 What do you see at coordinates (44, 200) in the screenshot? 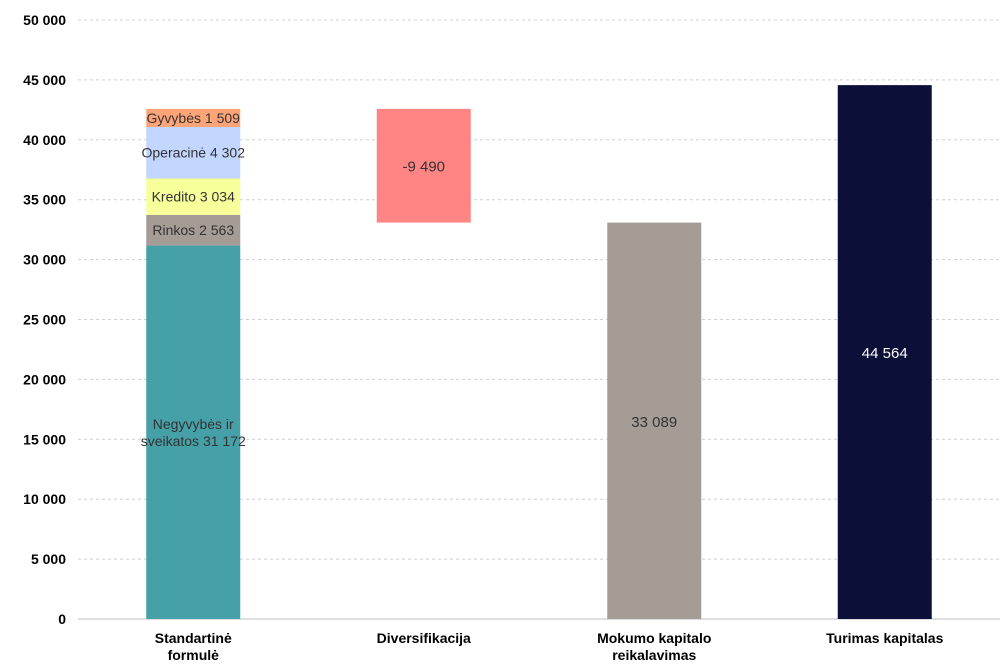
I see `y-tick-label: 35 000` at bounding box center [44, 200].